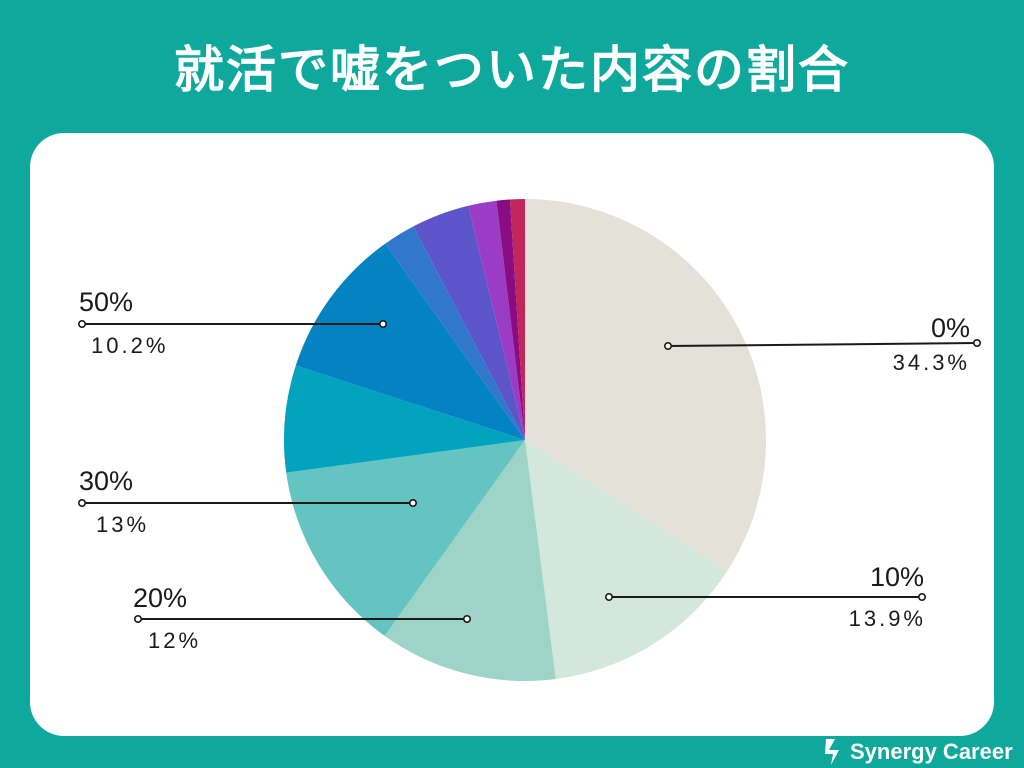 Image resolution: width=1024 pixels, height=768 pixels. Describe the element at coordinates (106, 302) in the screenshot. I see `slice-category-label-50pct: 50%` at that location.